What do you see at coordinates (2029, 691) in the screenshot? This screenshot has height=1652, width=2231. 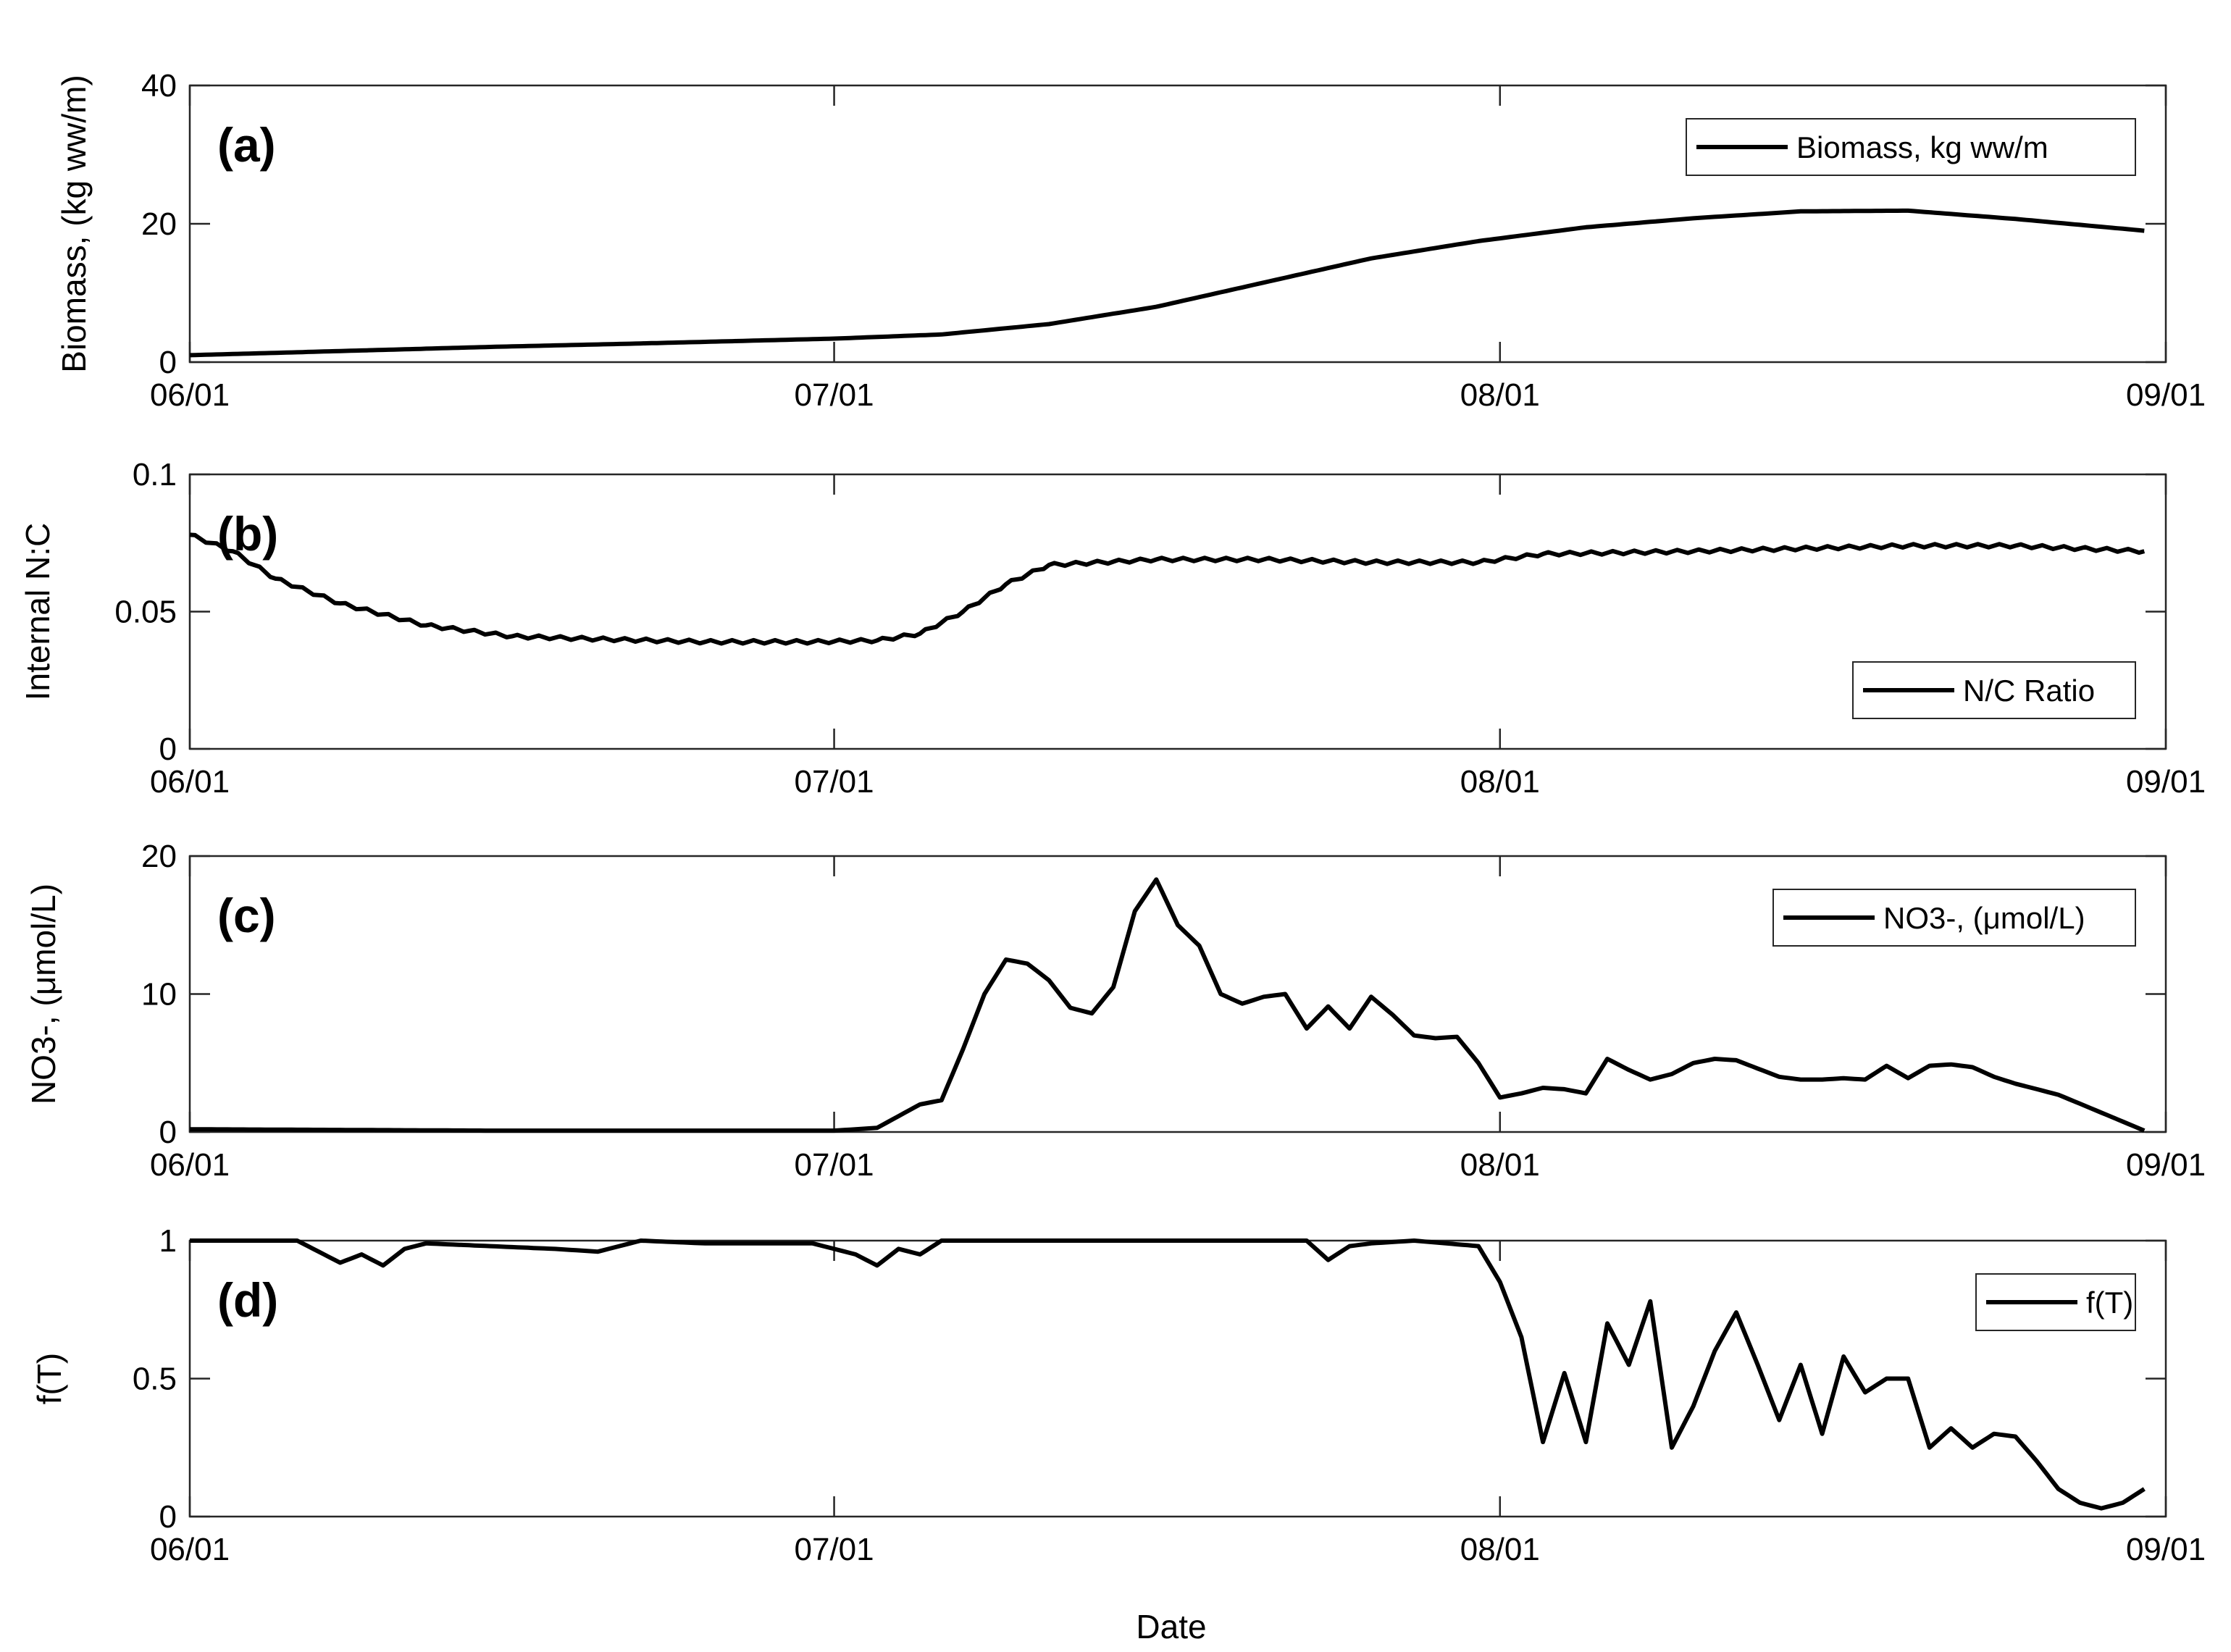 I see `legend-entry: N/C Ratio` at bounding box center [2029, 691].